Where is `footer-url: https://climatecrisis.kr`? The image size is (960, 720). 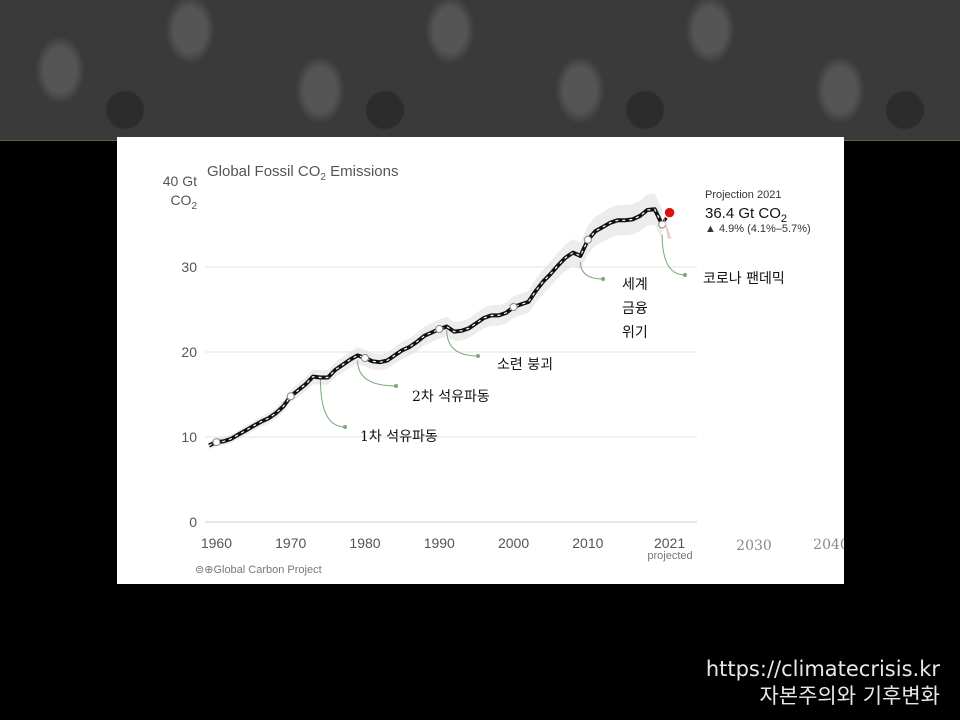 footer-url: https://climatecrisis.kr is located at coordinates (822, 669).